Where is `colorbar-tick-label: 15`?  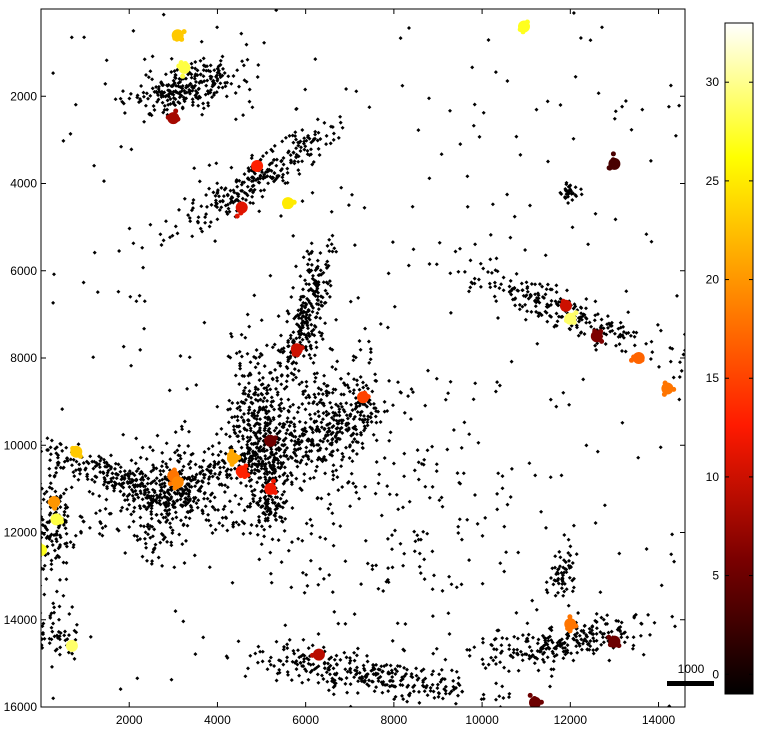 colorbar-tick-label: 15 is located at coordinates (713, 378).